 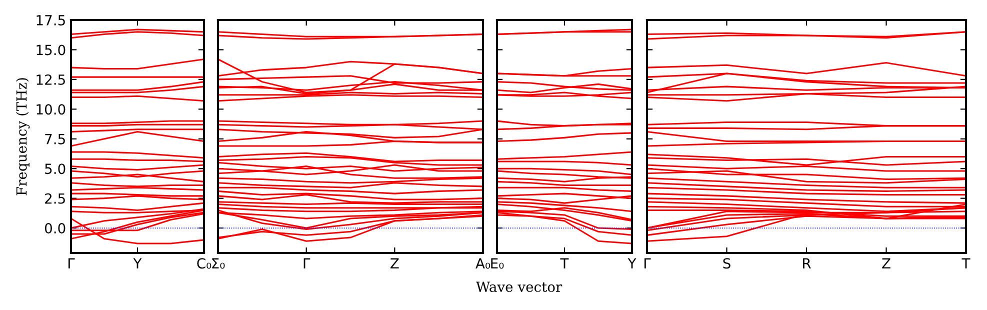 What do you see at coordinates (55, 139) in the screenshot?
I see `y-tick-label: 7.5` at bounding box center [55, 139].